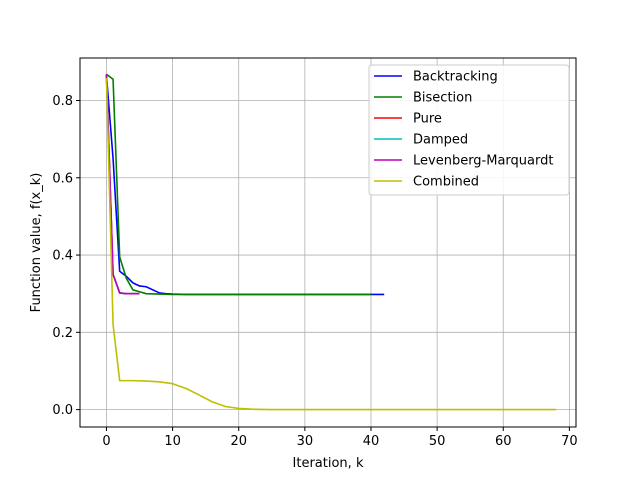 This screenshot has width=640, height=480. Describe the element at coordinates (427, 119) in the screenshot. I see `legend-label-pure: Pure` at that location.